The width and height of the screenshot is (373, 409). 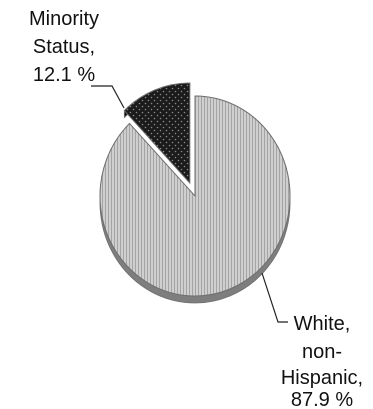 What do you see at coordinates (64, 75) in the screenshot?
I see `minority-label-line-3: 12.1 %` at bounding box center [64, 75].